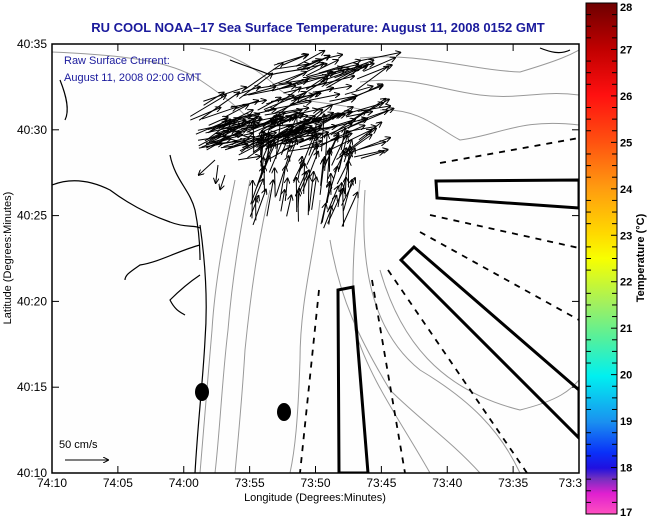  Describe the element at coordinates (8, 258) in the screenshot. I see `y-axis-label: Latitude (Degrees:Minutes)` at that location.